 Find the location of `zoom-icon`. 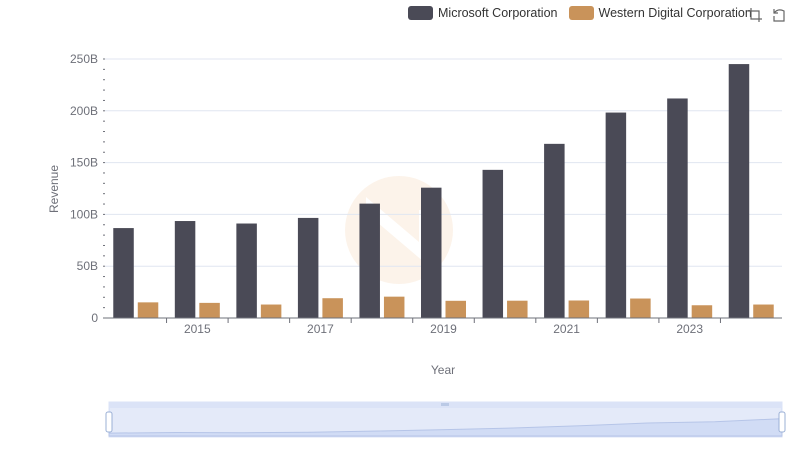

zoom-icon is located at coordinates (755, 15).